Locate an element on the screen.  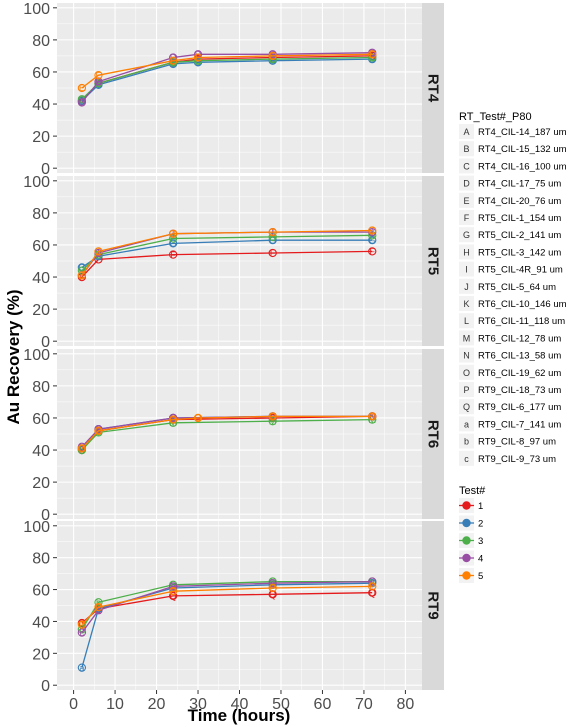
legend-sample-item: Q RT9_CIL-6_177 um is located at coordinates (510, 407).